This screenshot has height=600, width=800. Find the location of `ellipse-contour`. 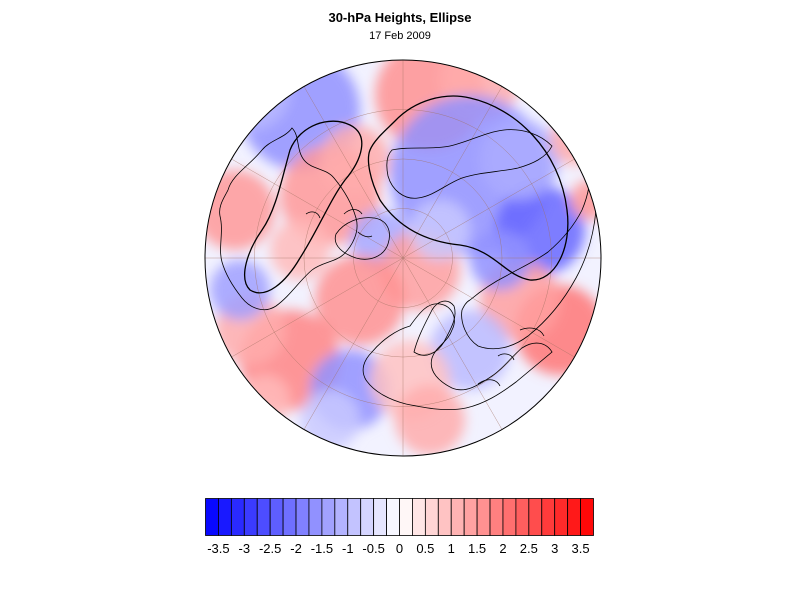

ellipse-contour is located at coordinates (468, 188).